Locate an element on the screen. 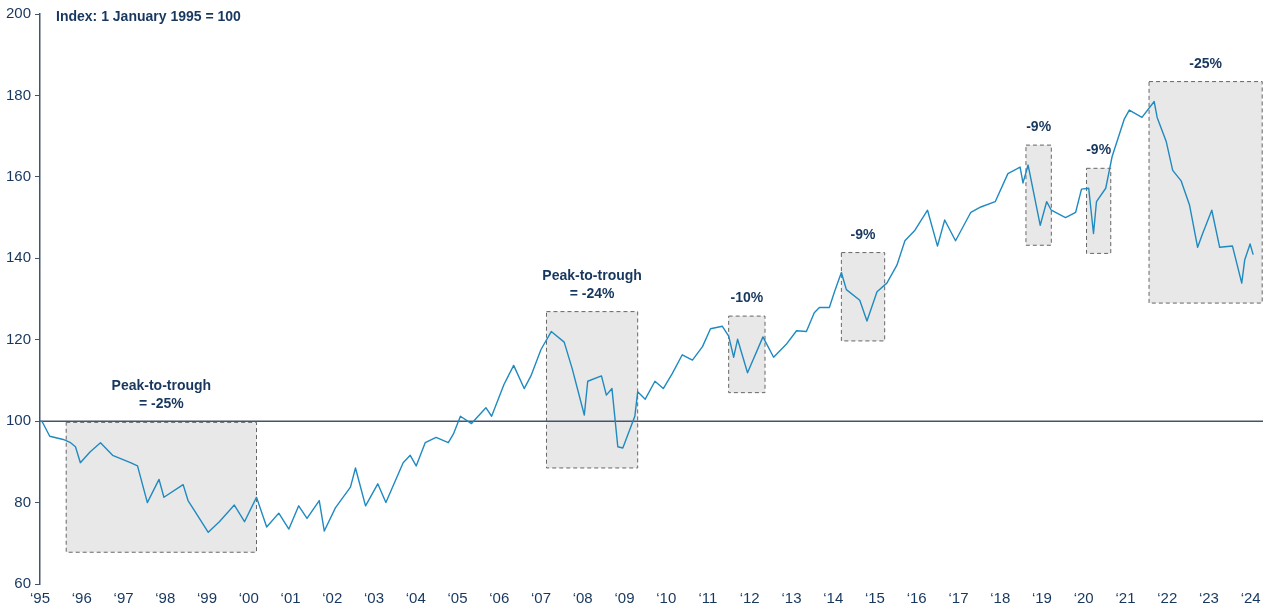 The width and height of the screenshot is (1279, 616). band-label: Peak-to-trough = -24% is located at coordinates (592, 283).